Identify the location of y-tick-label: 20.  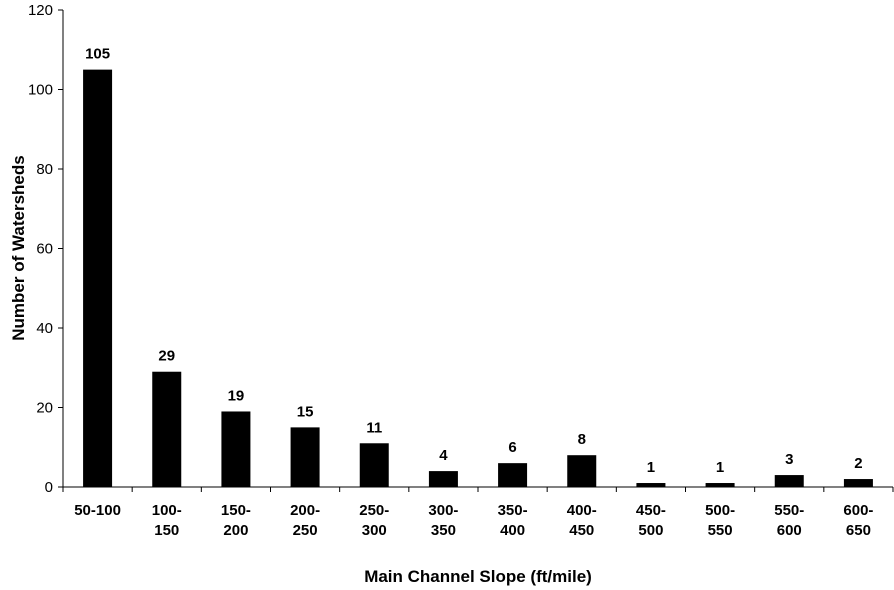
(44, 408).